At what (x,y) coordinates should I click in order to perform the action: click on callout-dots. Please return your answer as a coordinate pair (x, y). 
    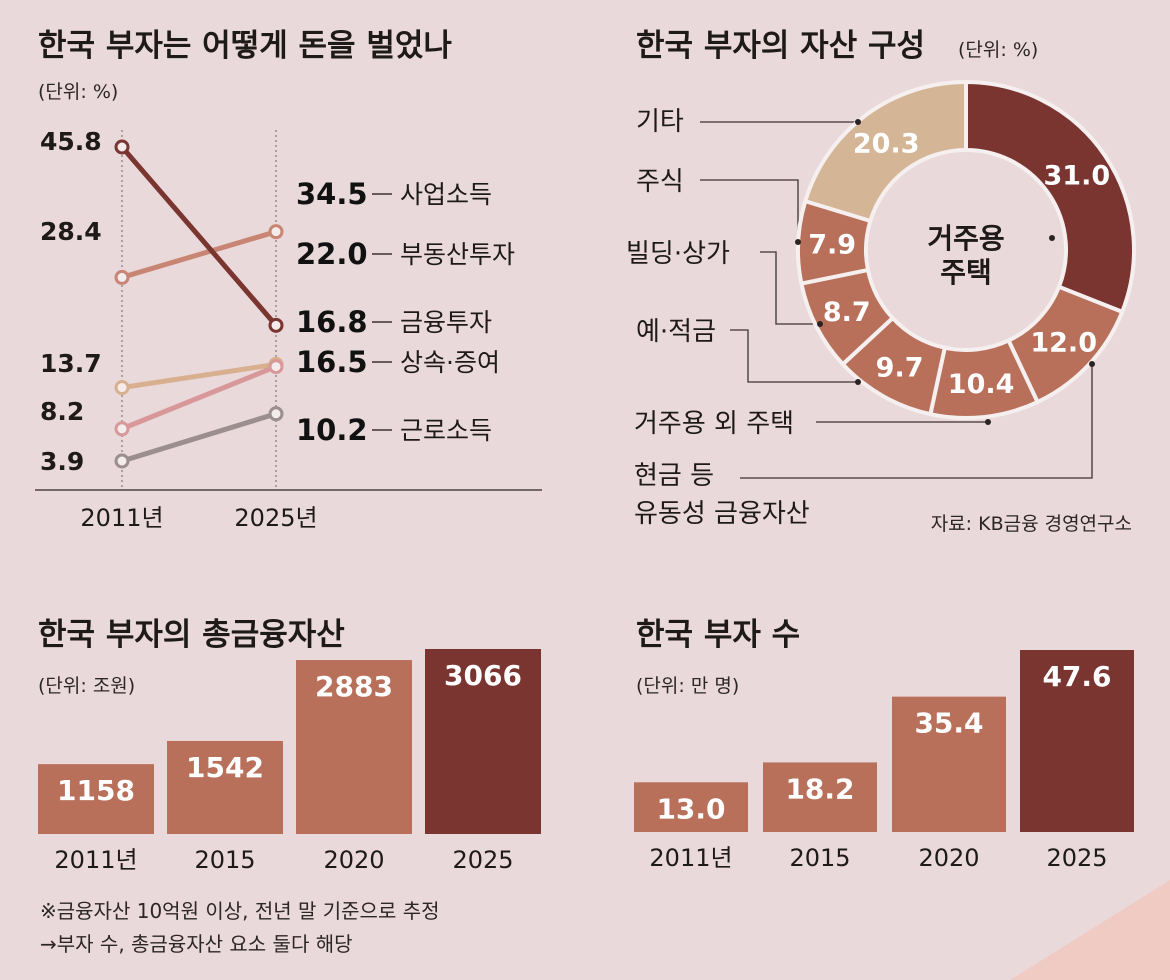
    Looking at the image, I should click on (945, 272).